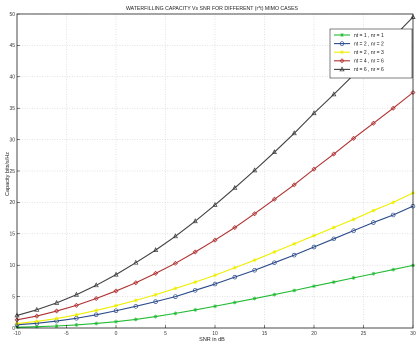 The width and height of the screenshot is (420, 346). What do you see at coordinates (16, 334) in the screenshot?
I see `x-tick-label: -10` at bounding box center [16, 334].